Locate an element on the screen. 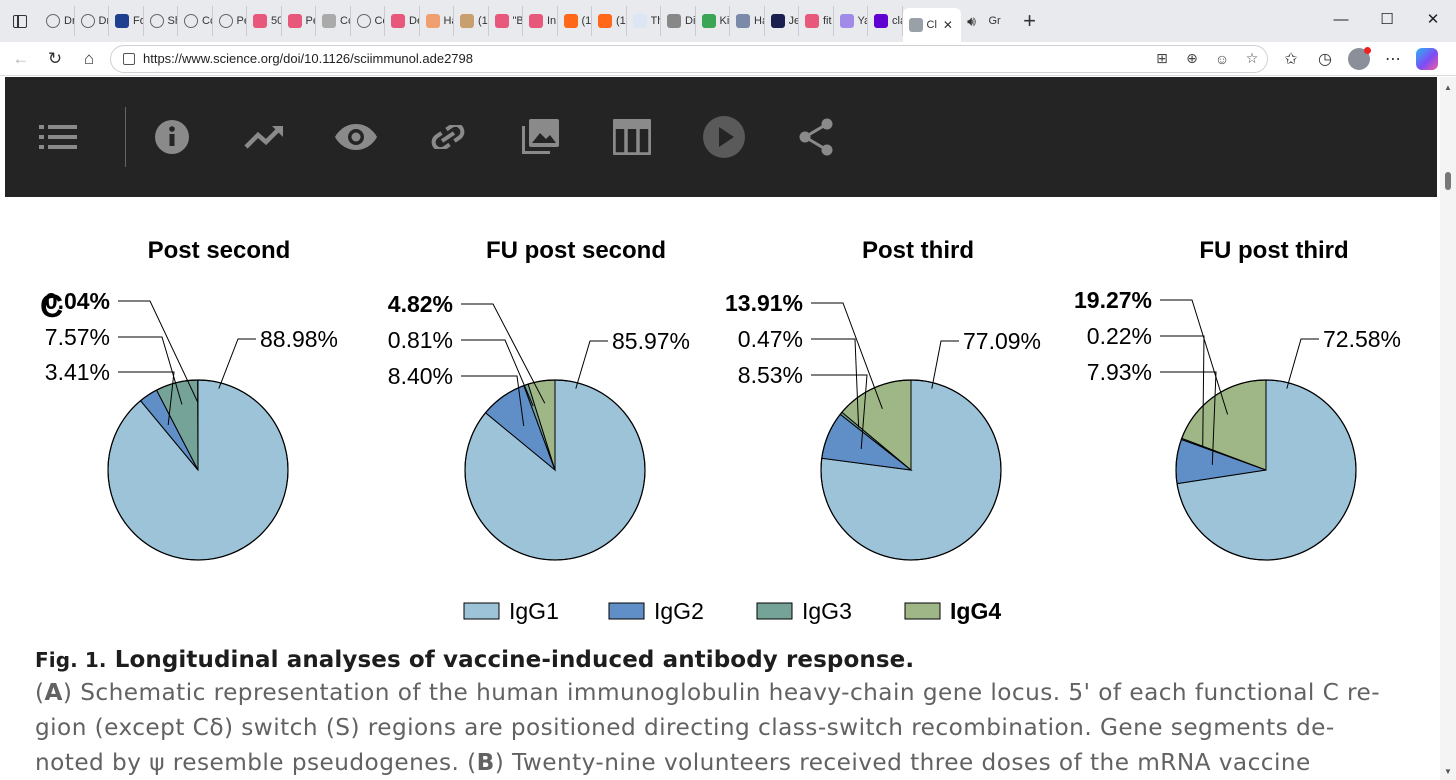  toolbar-divider is located at coordinates (125, 137).